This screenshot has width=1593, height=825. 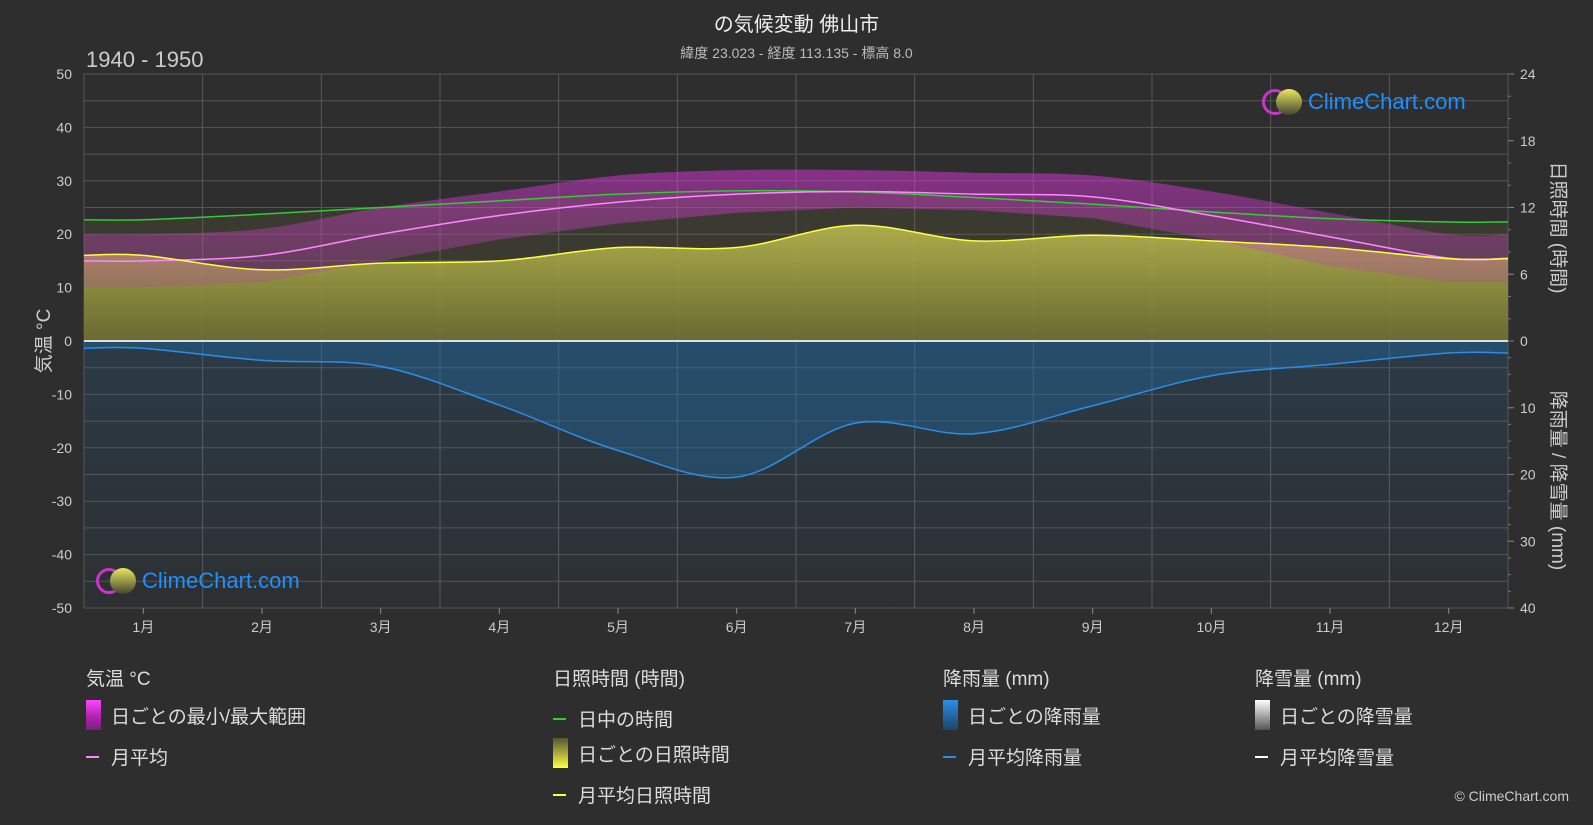 I want to click on logo-bottom: ClimeChart.com, so click(x=198, y=581).